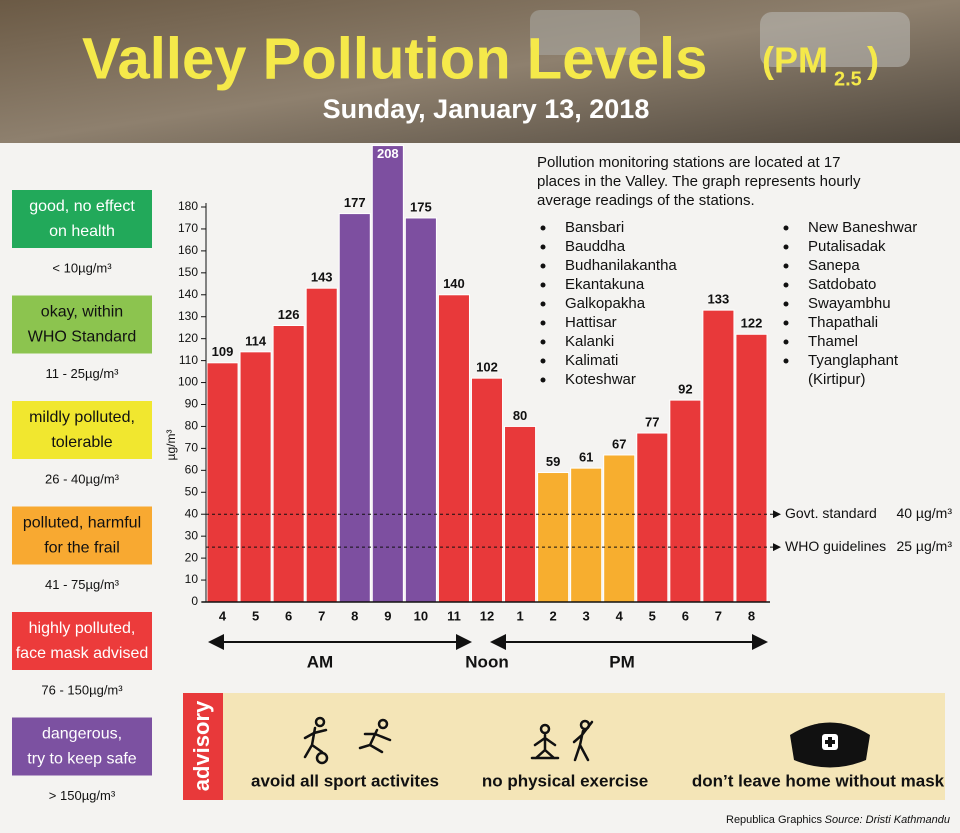 This screenshot has height=833, width=960. I want to click on x-tick-label: 6, so click(288, 615).